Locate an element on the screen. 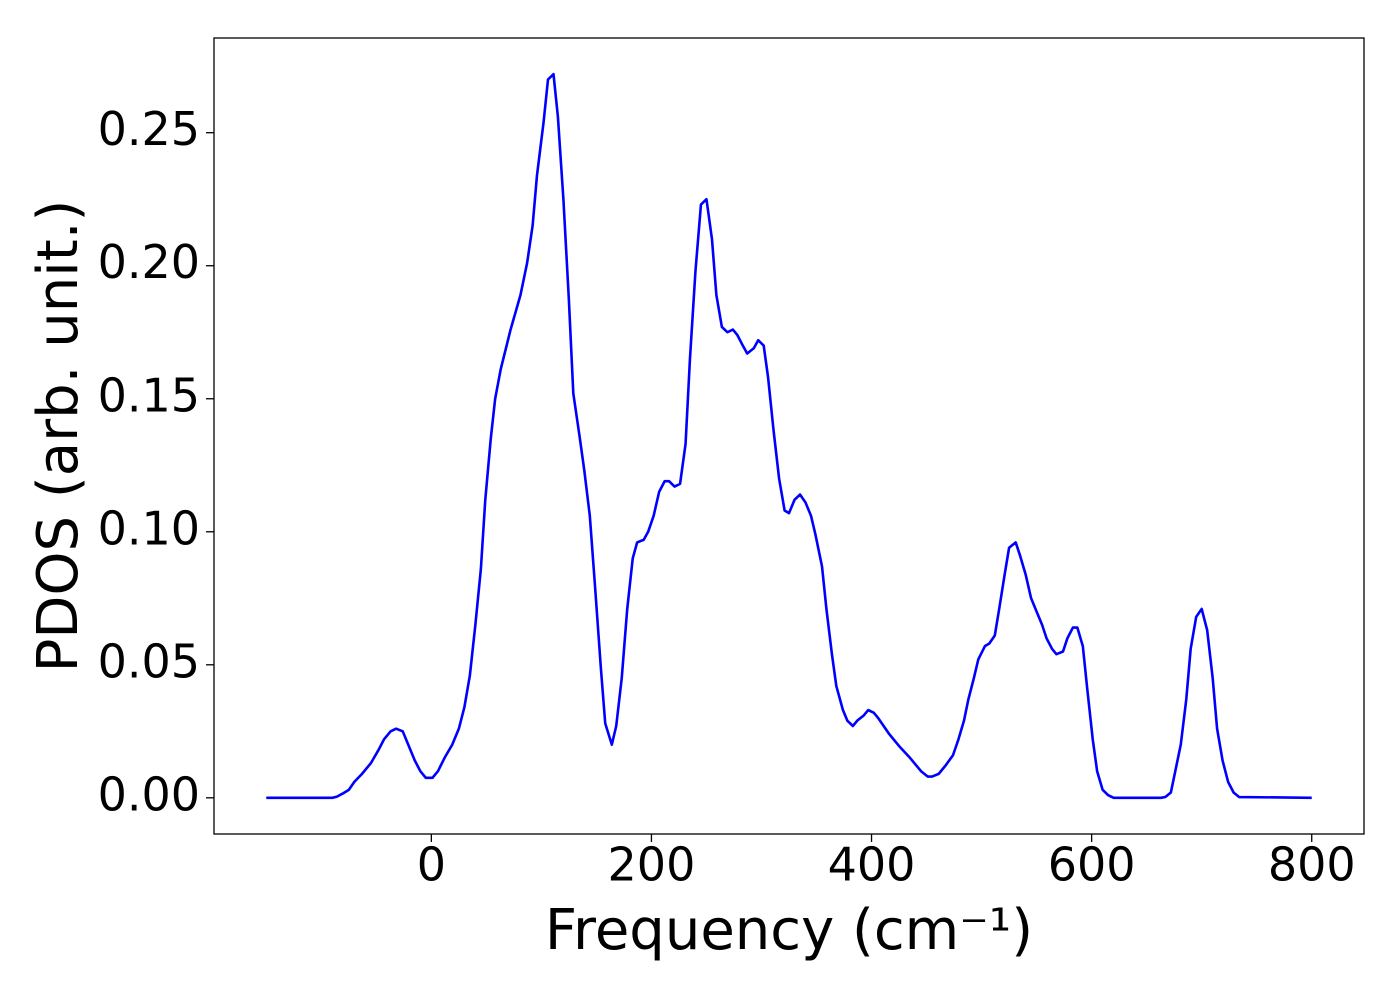 The image size is (1400, 1000). y-tick-label: 0.20 is located at coordinates (149, 262).